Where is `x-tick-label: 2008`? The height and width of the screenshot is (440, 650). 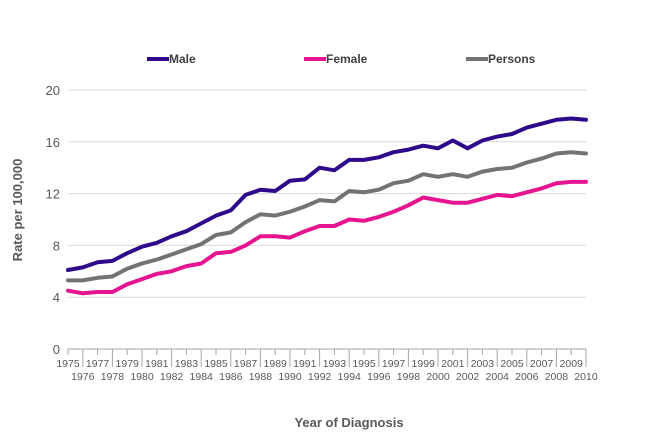 x-tick-label: 2008 is located at coordinates (557, 377).